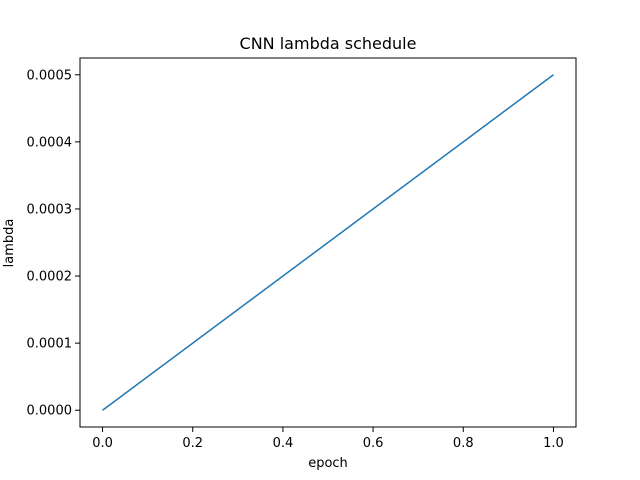 The width and height of the screenshot is (640, 480). I want to click on y-tick-label: 0.0002, so click(50, 277).